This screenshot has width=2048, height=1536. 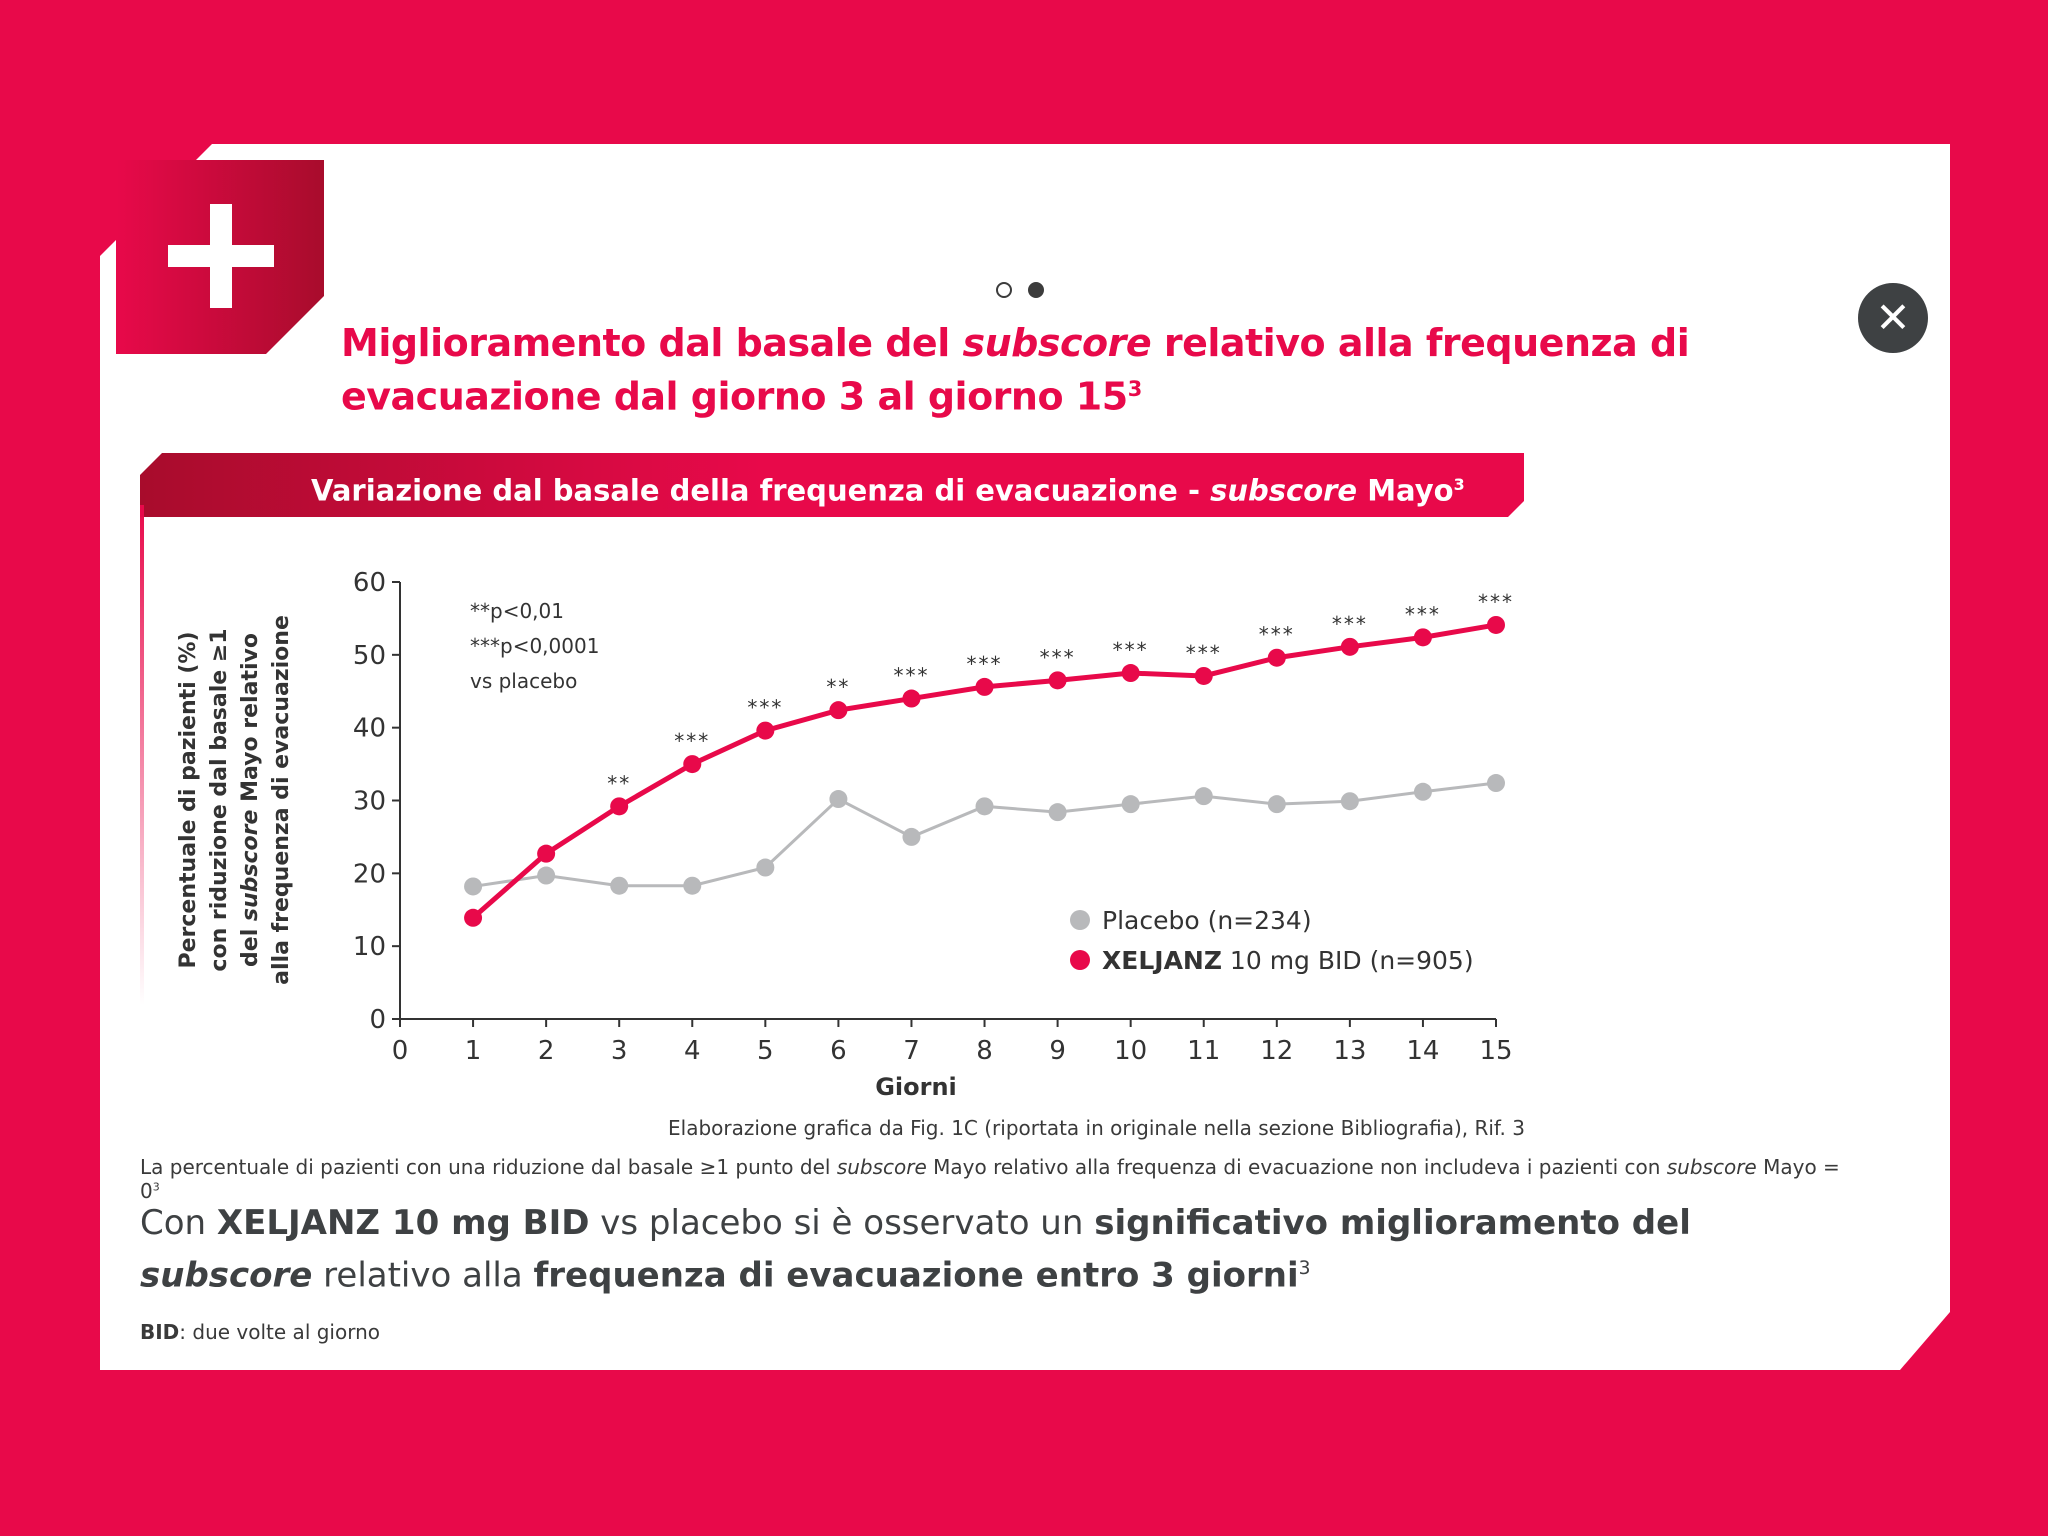 What do you see at coordinates (523, 681) in the screenshot?
I see `significance-annotation: vs placebo` at bounding box center [523, 681].